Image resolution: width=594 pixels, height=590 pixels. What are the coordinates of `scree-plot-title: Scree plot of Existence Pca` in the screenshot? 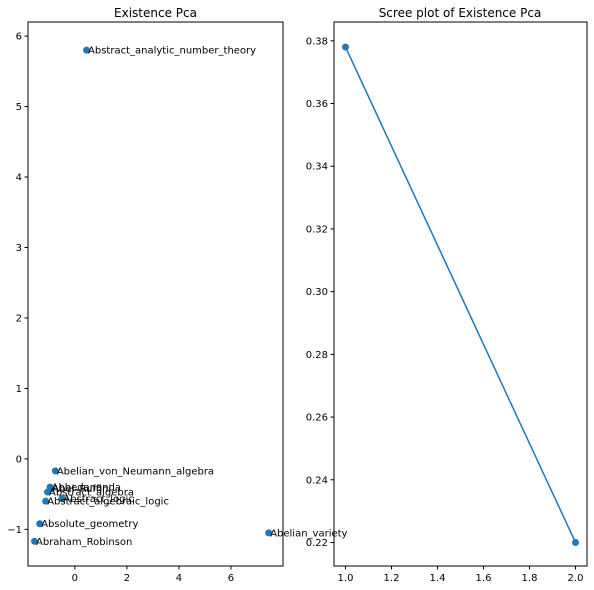 It's located at (460, 13).